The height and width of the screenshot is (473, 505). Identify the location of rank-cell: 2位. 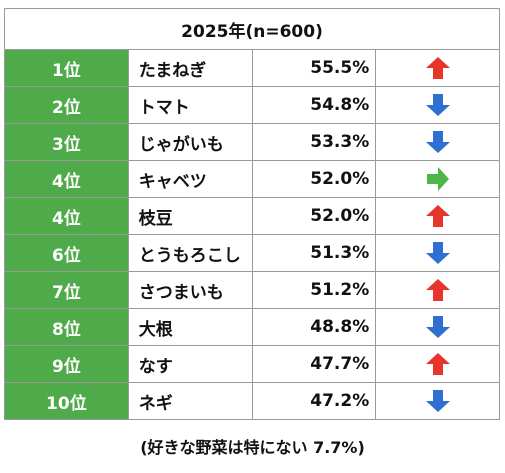
(66, 105).